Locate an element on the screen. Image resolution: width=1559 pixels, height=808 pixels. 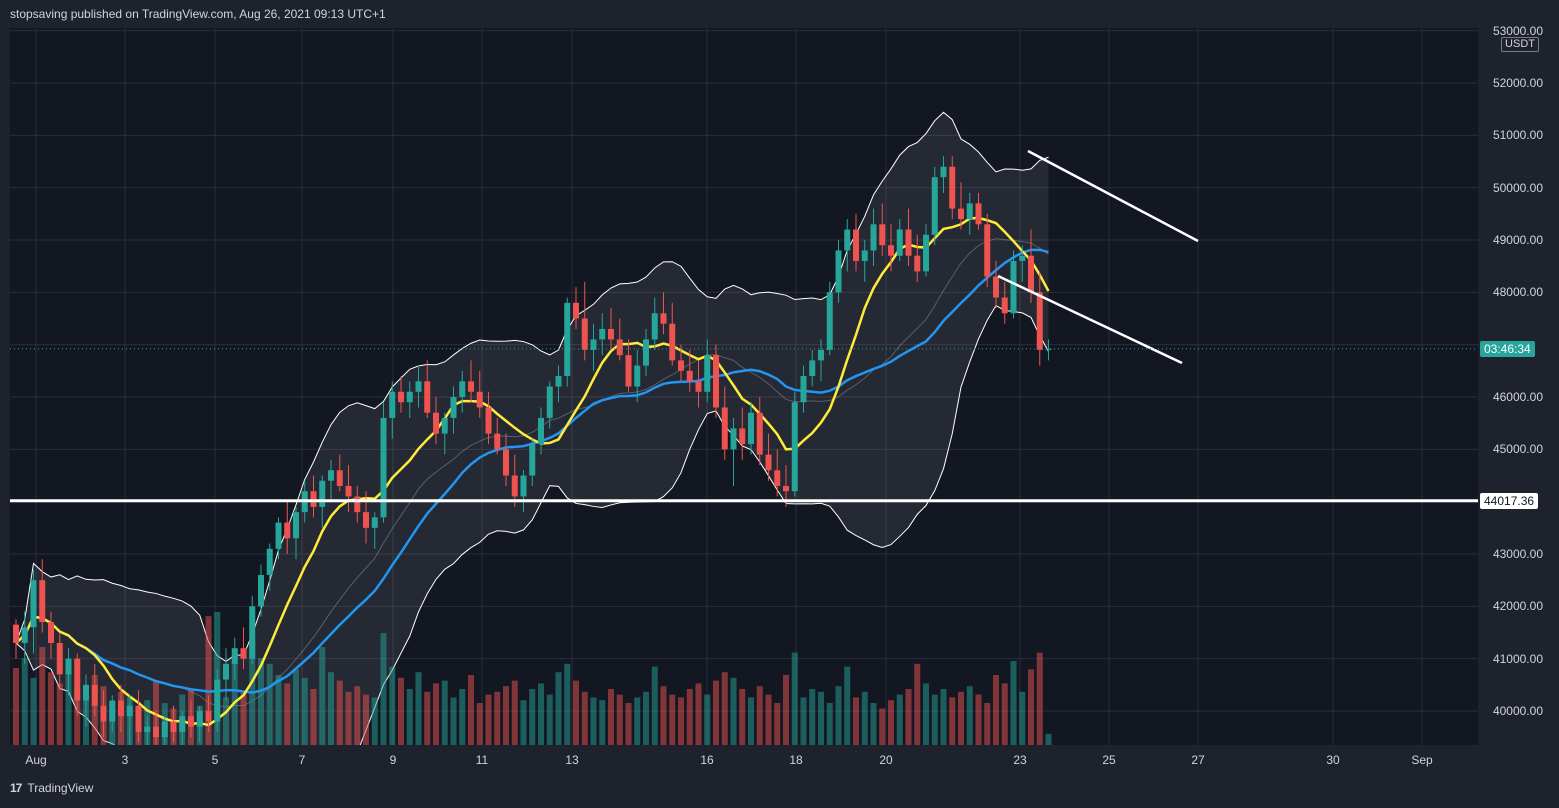
time-tick-label: 5 is located at coordinates (215, 760).